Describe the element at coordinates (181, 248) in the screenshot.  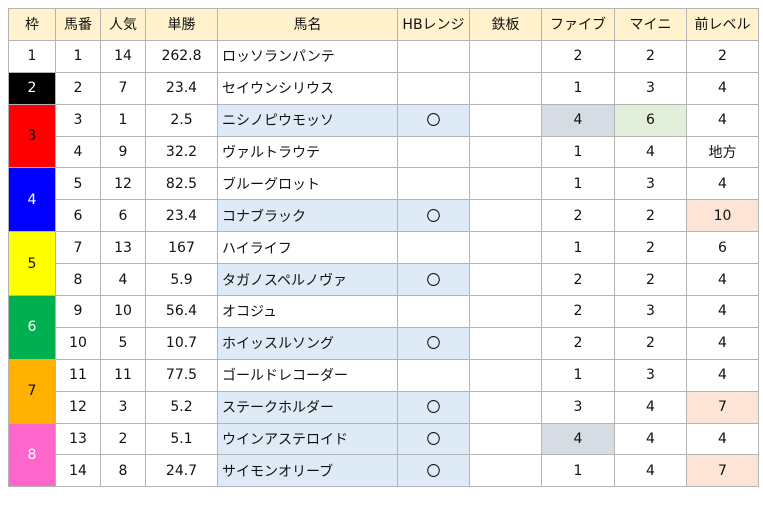
I see `win-odds-cell: 167` at that location.